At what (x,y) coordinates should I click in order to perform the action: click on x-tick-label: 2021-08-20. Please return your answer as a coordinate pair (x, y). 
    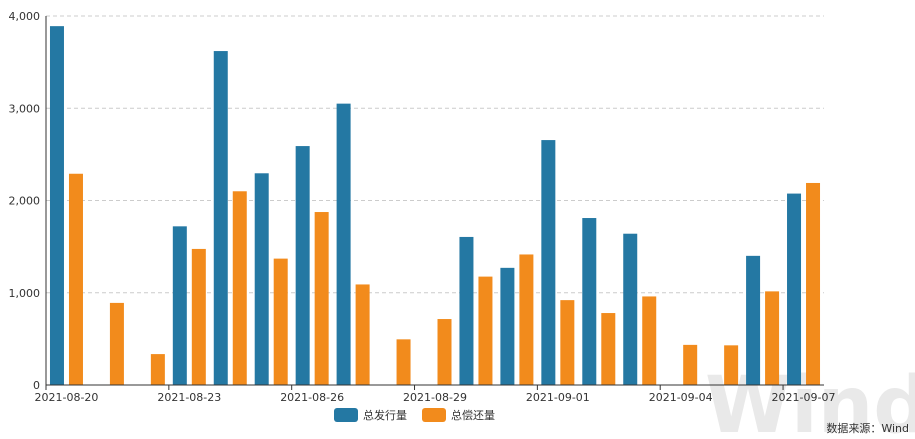
    Looking at the image, I should click on (67, 397).